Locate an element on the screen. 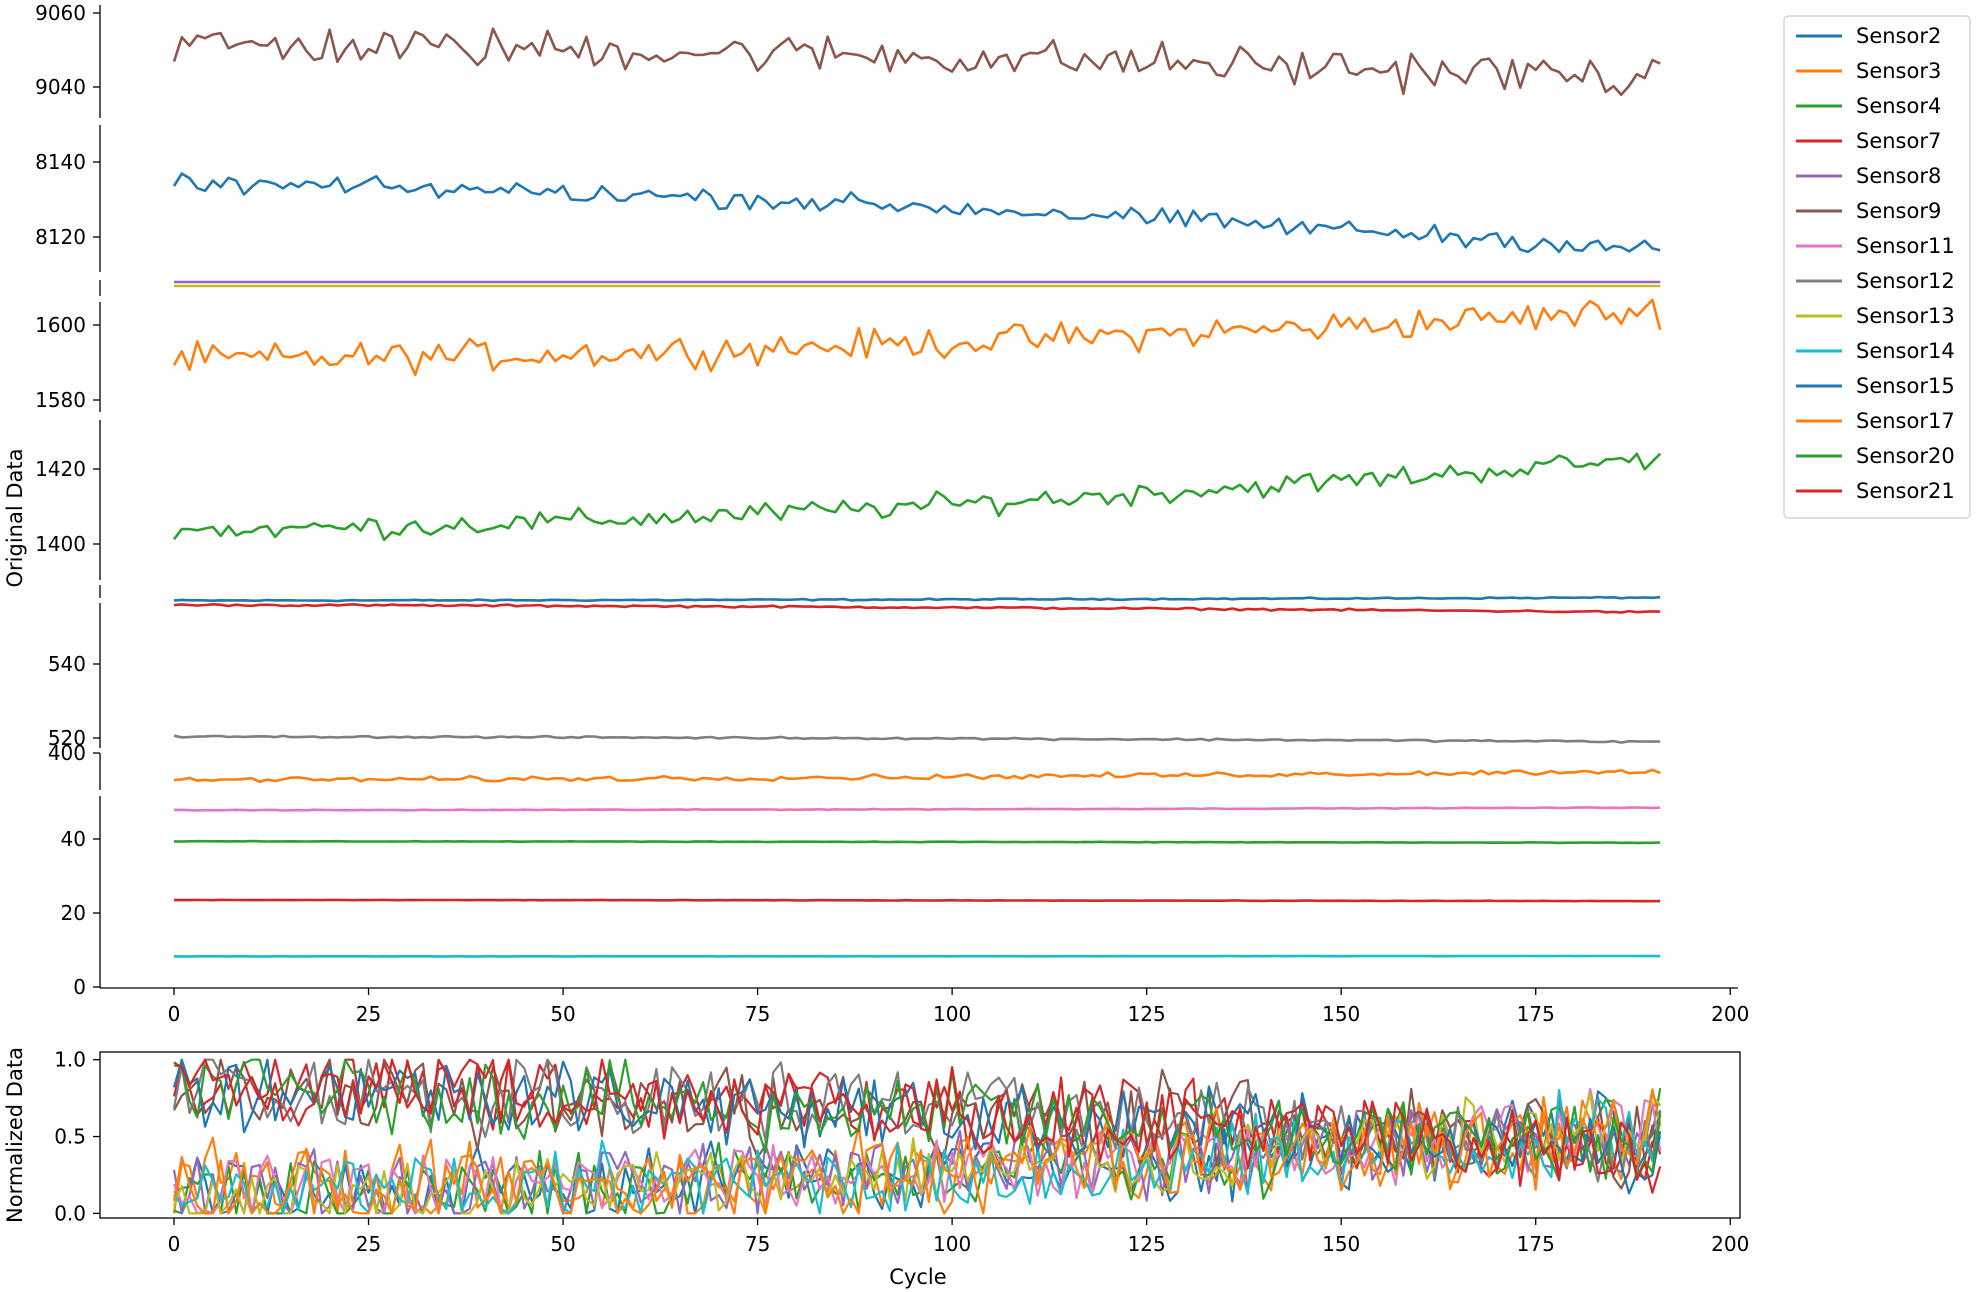  normalized-line-sensor8 is located at coordinates (916, 1156).